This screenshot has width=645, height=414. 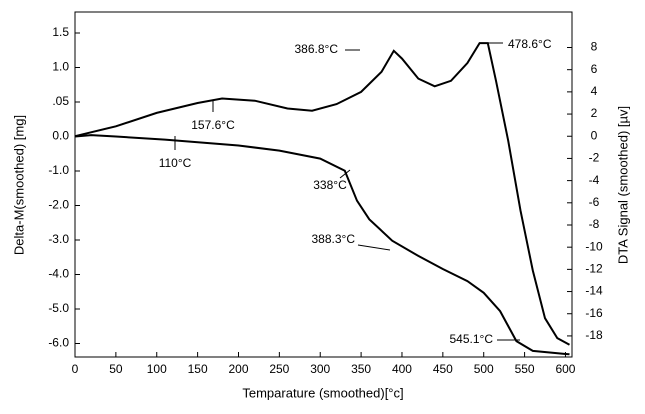 I want to click on y2-tick-label: 6, so click(x=594, y=69).